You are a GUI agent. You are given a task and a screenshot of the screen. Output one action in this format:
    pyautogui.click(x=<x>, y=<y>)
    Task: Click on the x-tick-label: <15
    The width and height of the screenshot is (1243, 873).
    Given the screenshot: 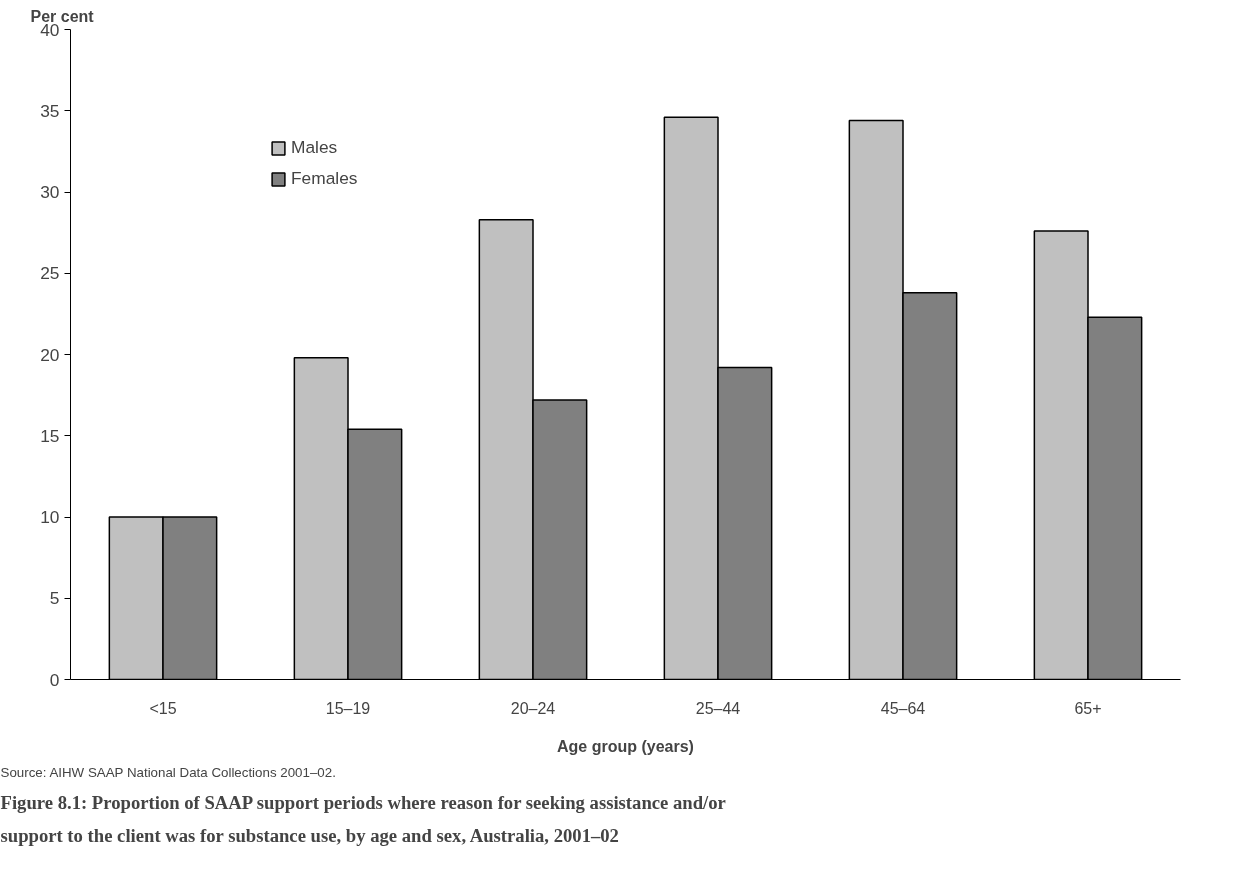 What is the action you would take?
    pyautogui.click(x=163, y=708)
    